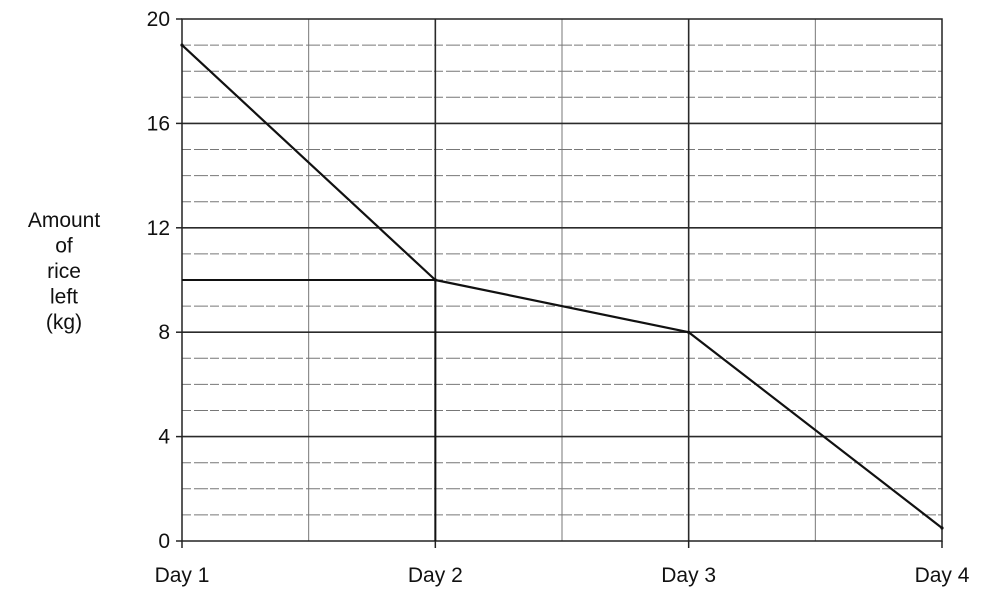  I want to click on x-tick-label: Day 3, so click(688, 575).